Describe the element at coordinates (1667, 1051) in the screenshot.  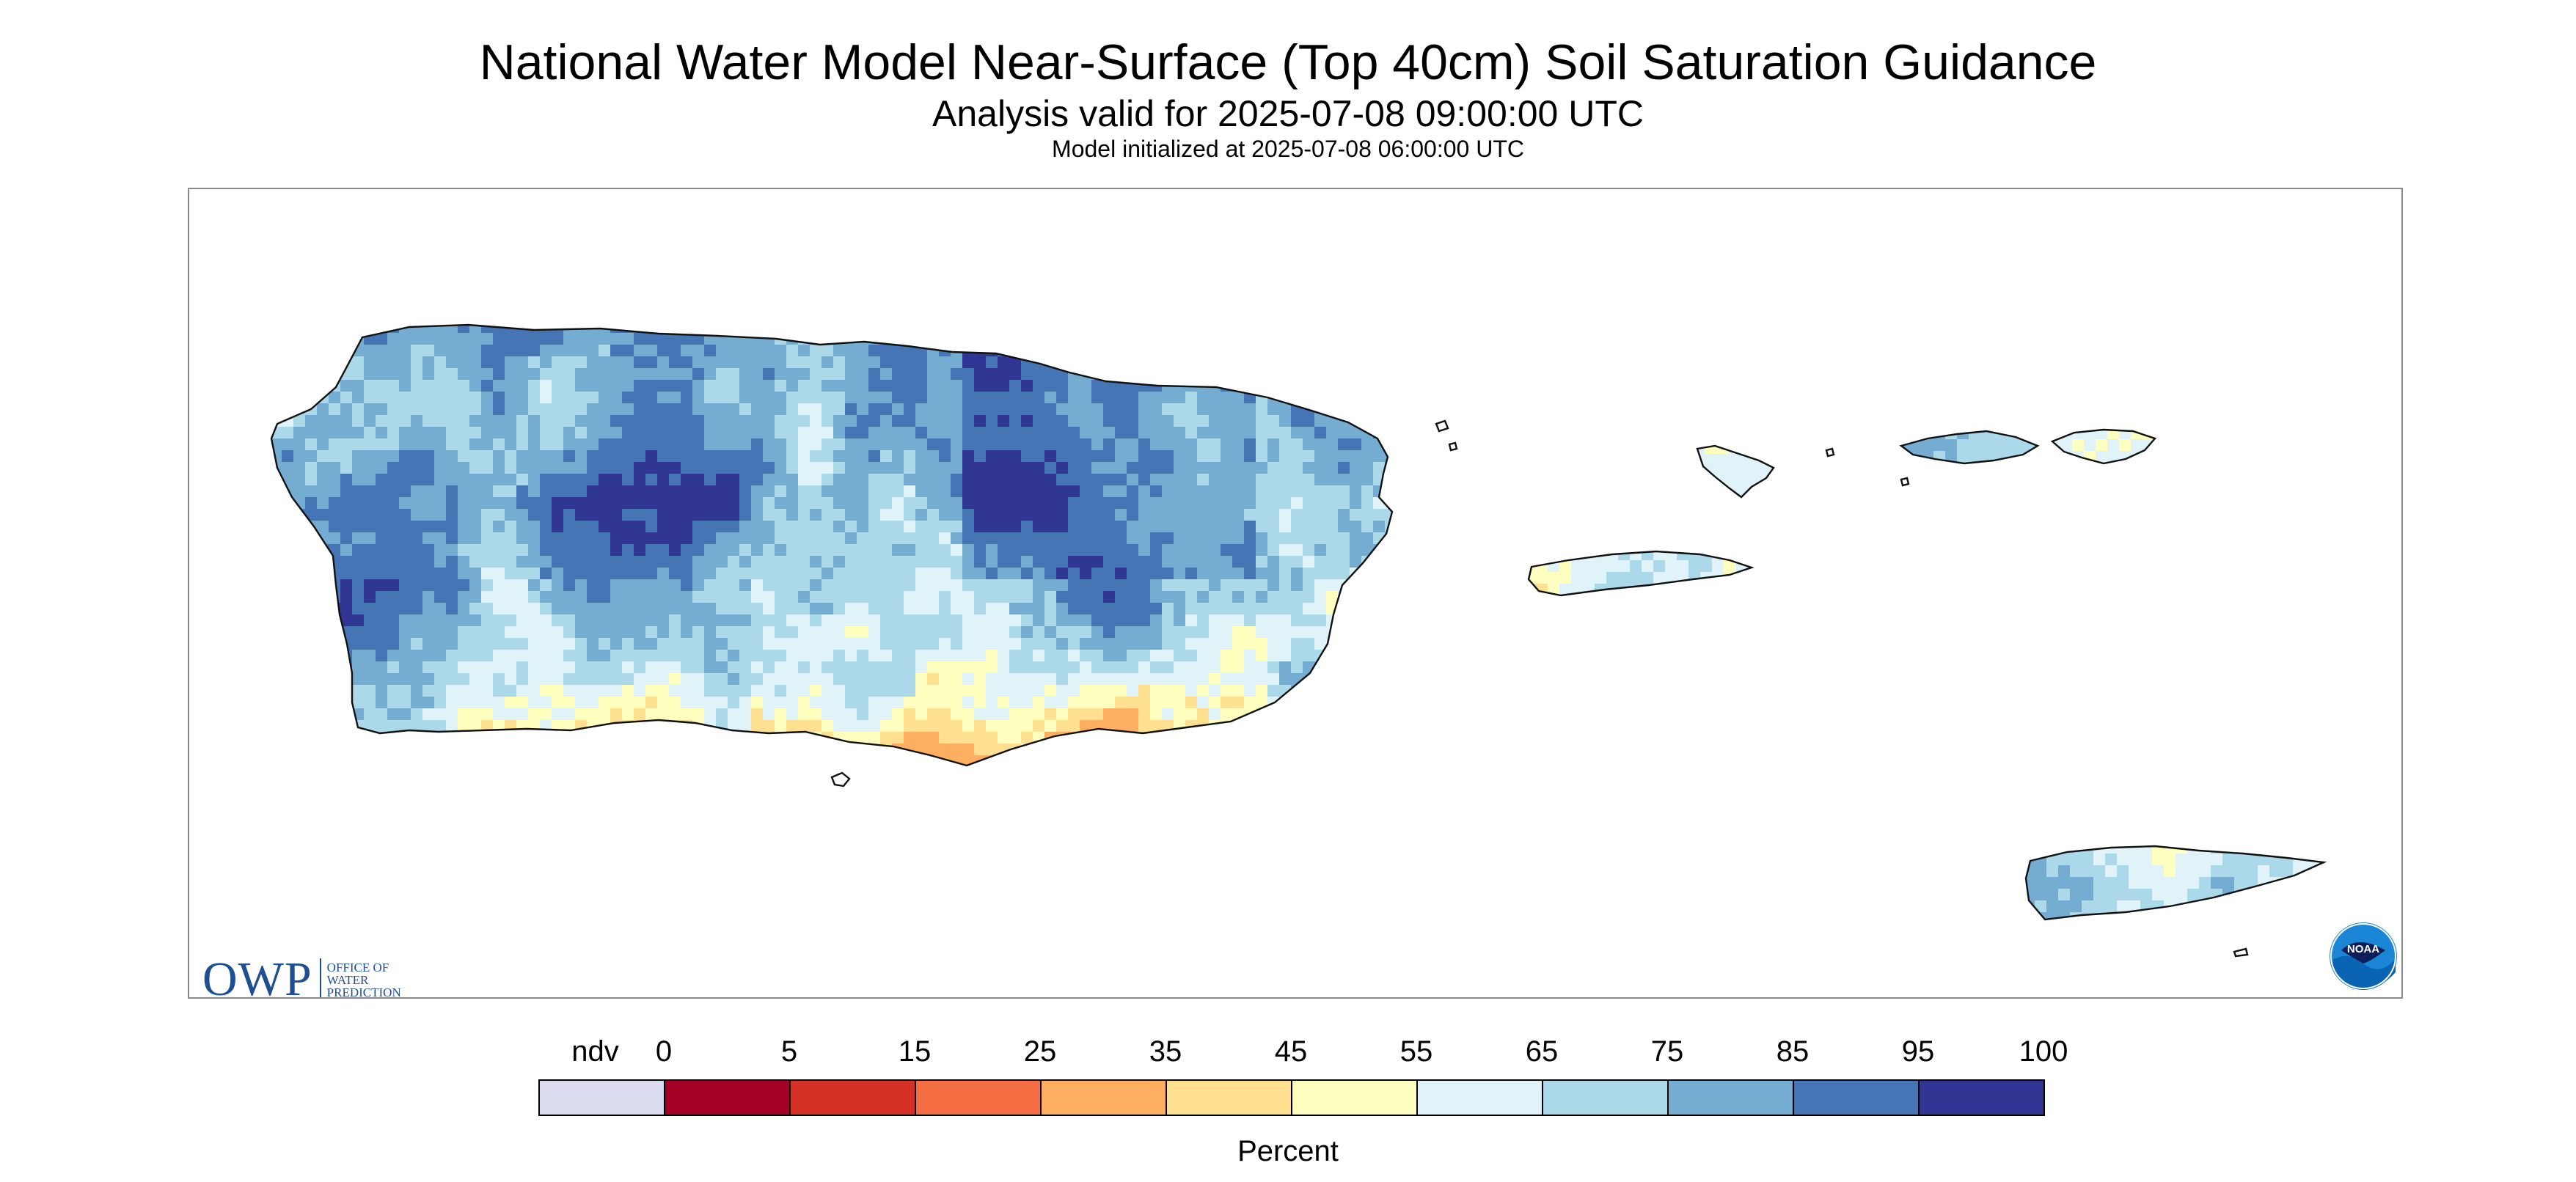
I see `colorbar-tick-label: 75` at that location.